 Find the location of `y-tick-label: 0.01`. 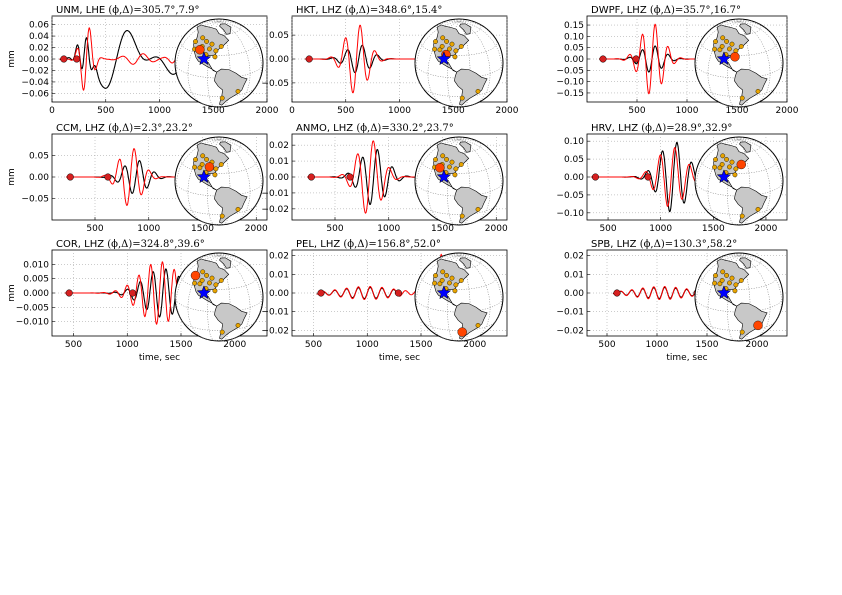

y-tick-label: 0.01 is located at coordinates (279, 275).